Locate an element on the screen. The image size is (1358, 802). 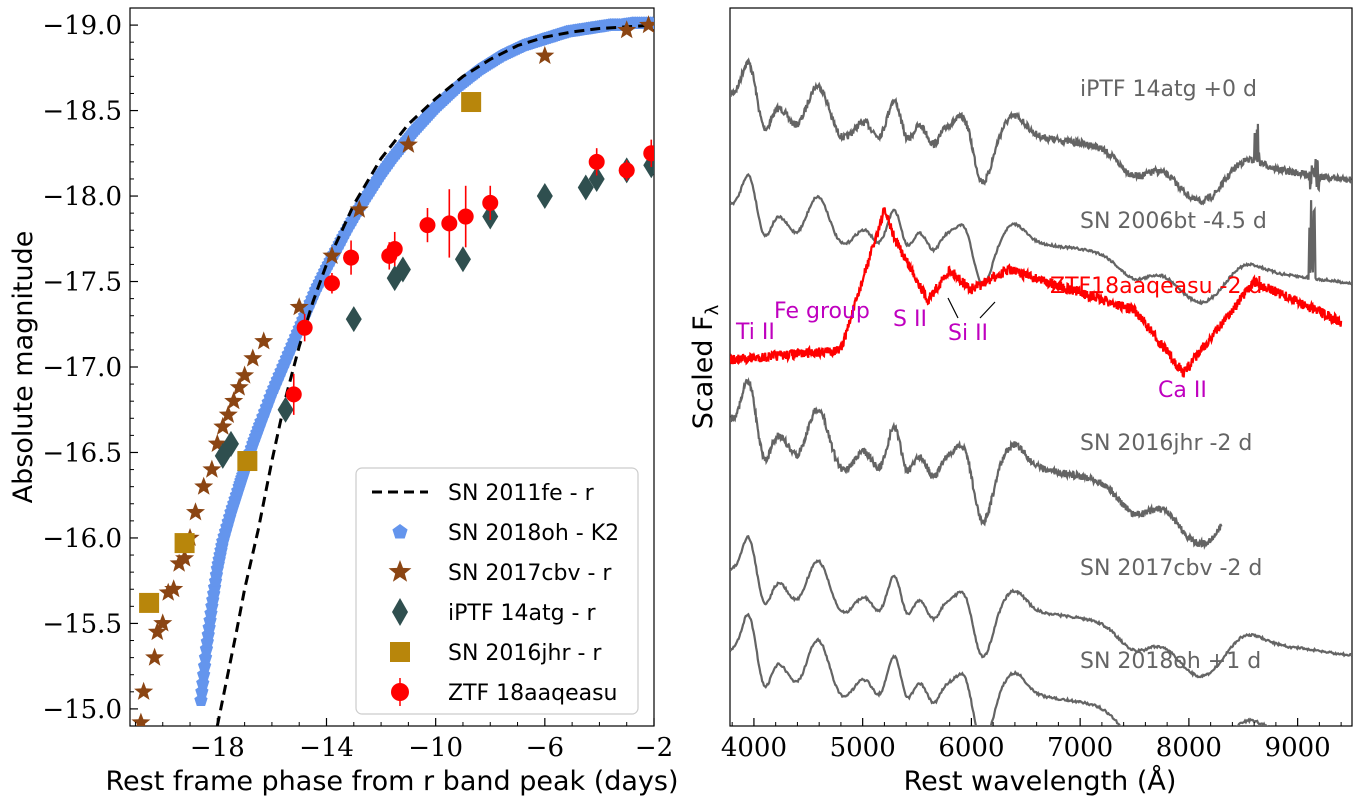
x-tick-label: 8000 is located at coordinates (1189, 748).